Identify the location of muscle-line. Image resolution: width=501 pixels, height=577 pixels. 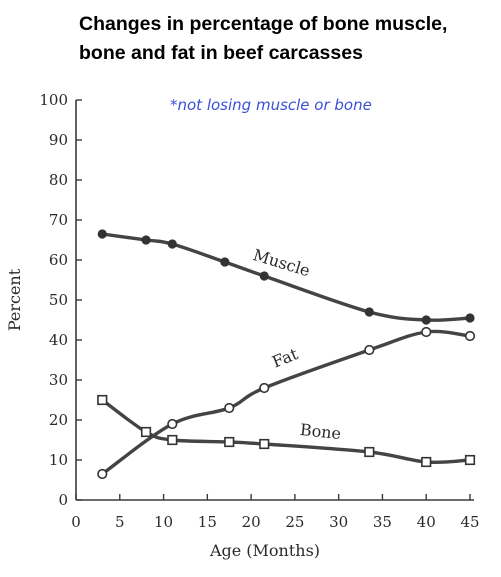
(286, 277).